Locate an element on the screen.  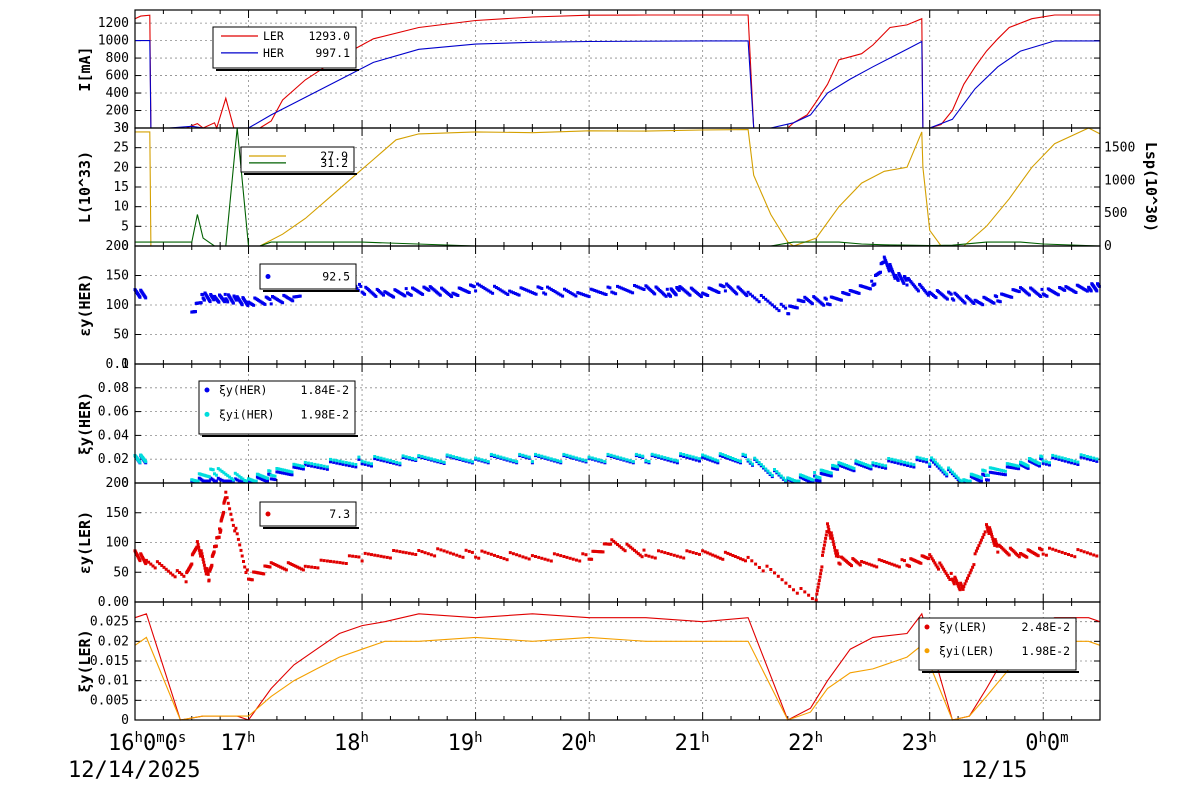
legend: 92.5 is located at coordinates (309, 277).